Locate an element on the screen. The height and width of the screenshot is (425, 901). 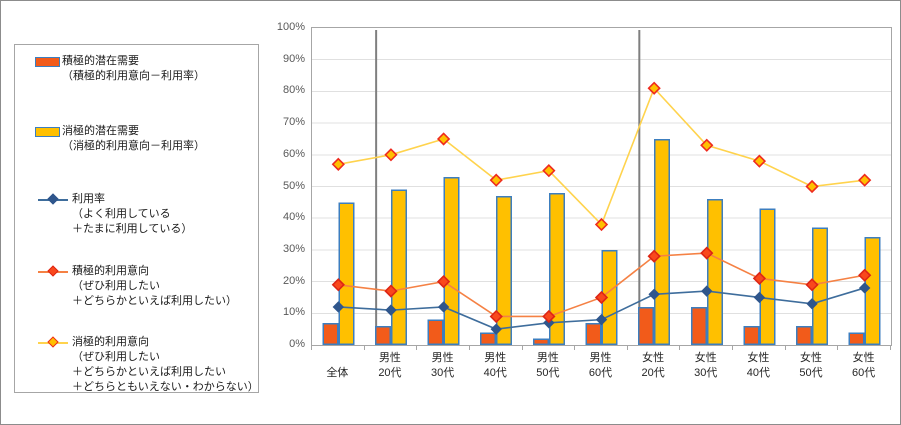
category-label-line: 30代 is located at coordinates (706, 373).